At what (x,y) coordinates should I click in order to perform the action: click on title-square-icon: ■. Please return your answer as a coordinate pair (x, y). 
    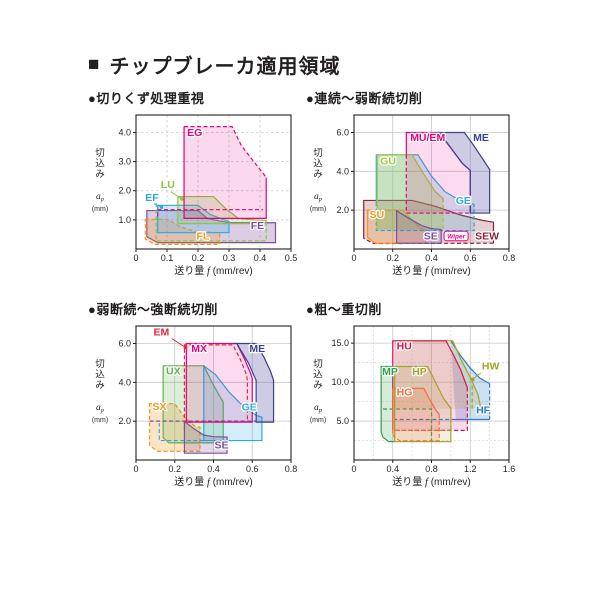
    Looking at the image, I should click on (94, 64).